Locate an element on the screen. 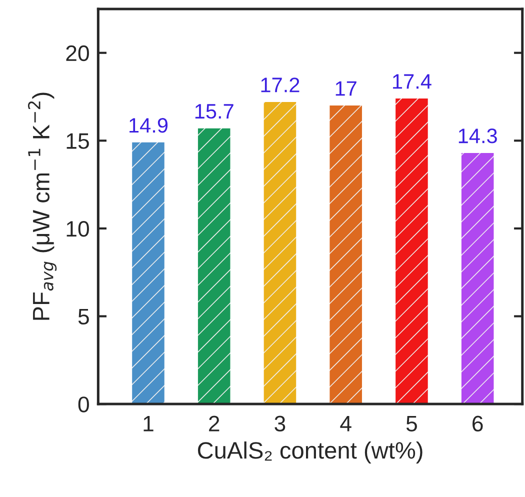 Image resolution: width=525 pixels, height=497 pixels. data-label: 14.9 is located at coordinates (149, 125).